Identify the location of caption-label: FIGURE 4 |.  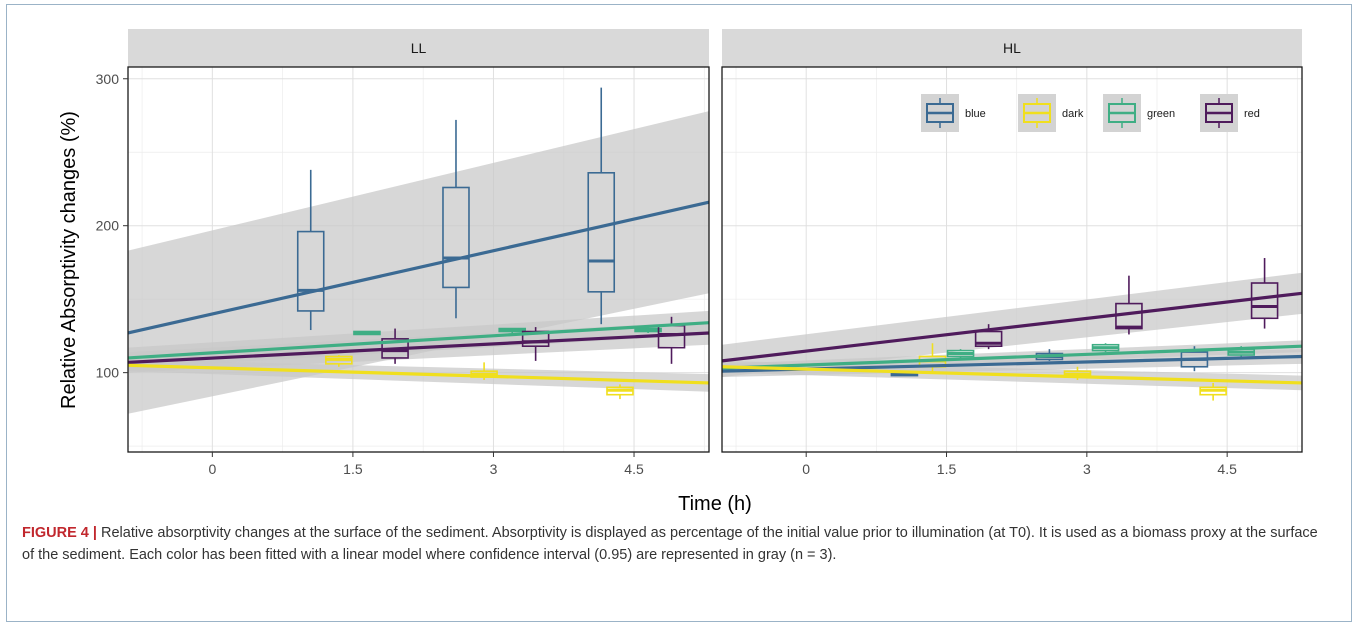
(59, 533).